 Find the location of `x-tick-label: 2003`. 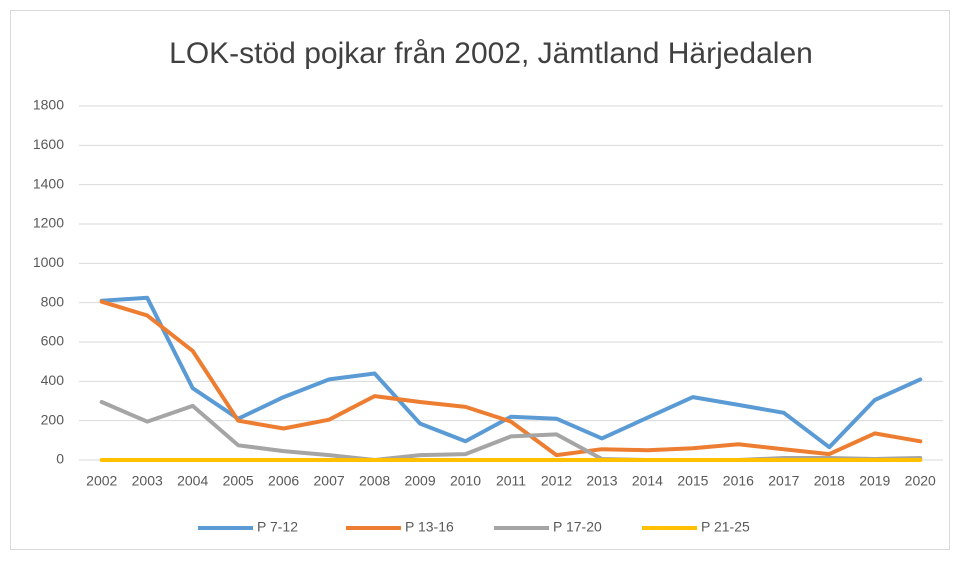

x-tick-label: 2003 is located at coordinates (147, 481).